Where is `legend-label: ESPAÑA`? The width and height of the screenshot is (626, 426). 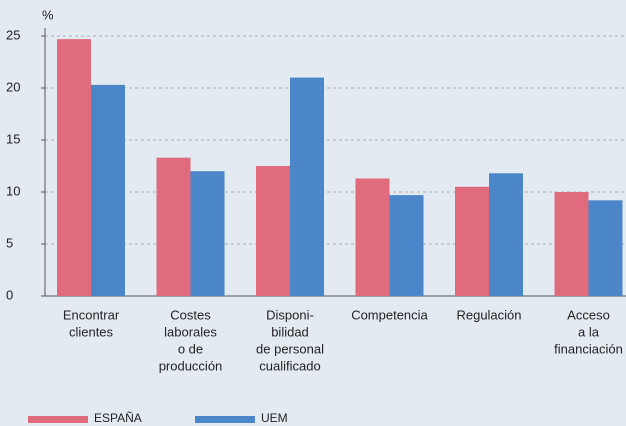 legend-label: ESPAÑA is located at coordinates (118, 418).